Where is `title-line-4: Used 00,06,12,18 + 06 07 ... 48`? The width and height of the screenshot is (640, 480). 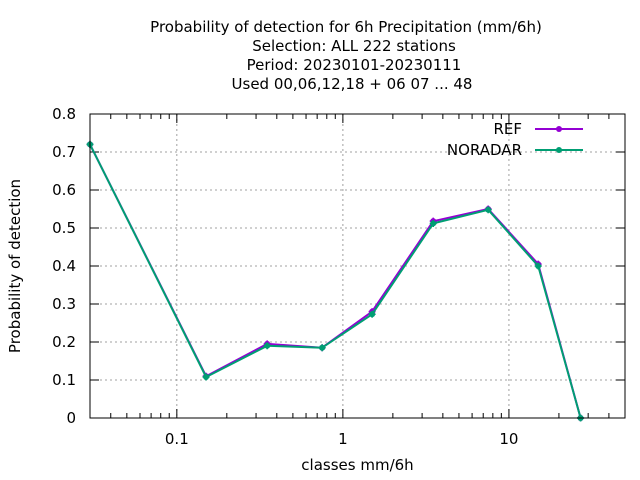 title-line-4: Used 00,06,12,18 + 06 07 ... 48 is located at coordinates (352, 84).